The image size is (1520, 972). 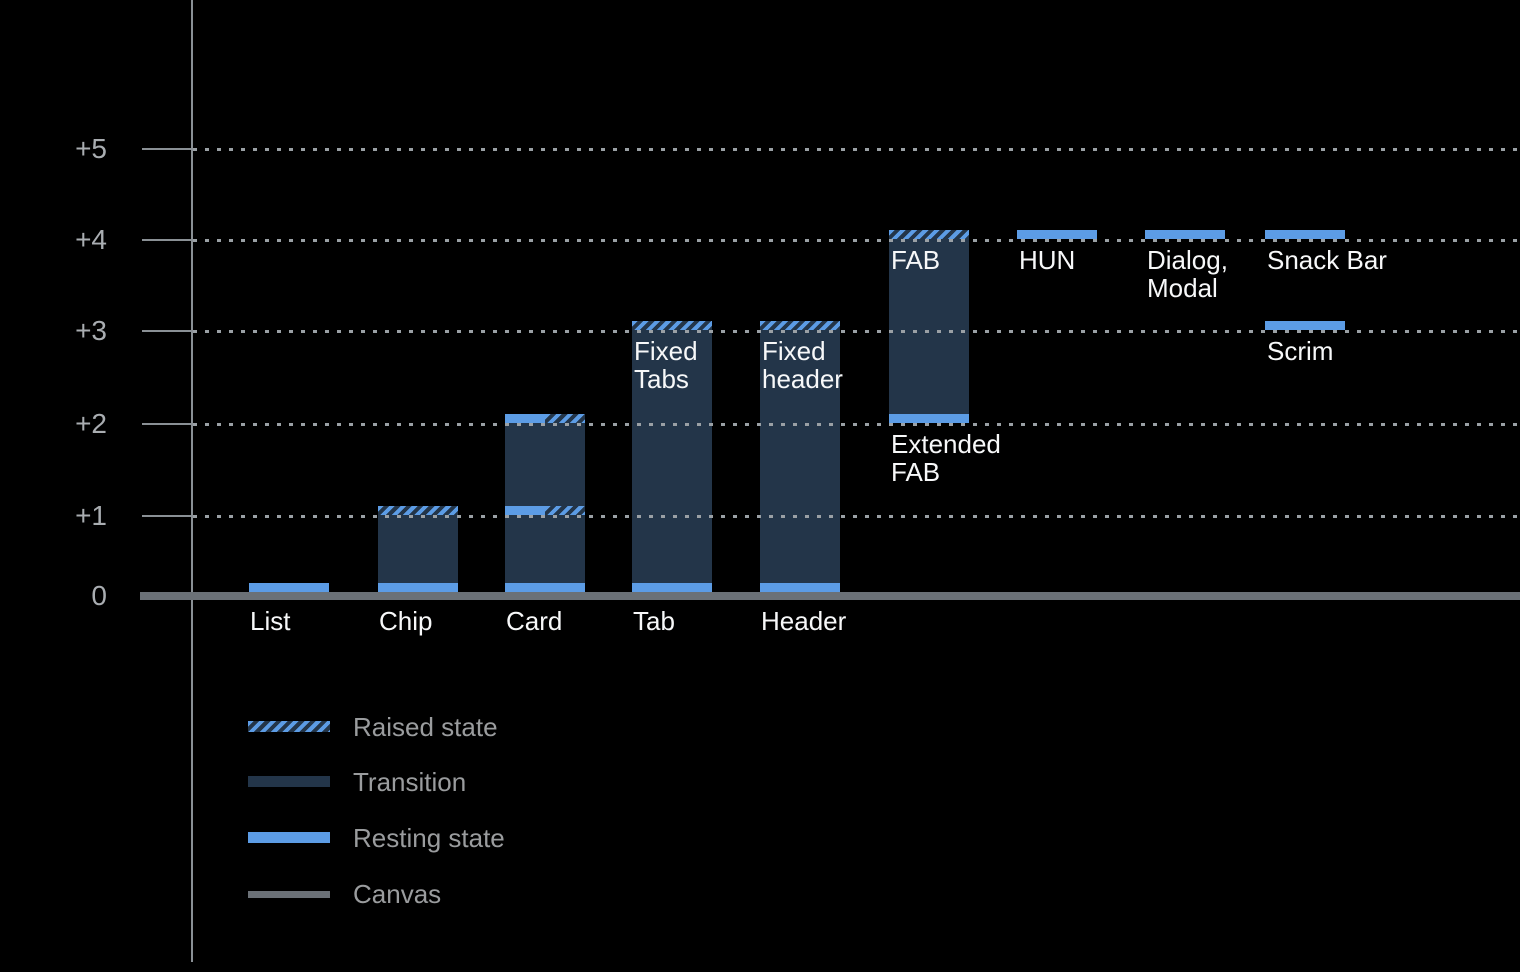 I want to click on bar-tab-raised-segment, so click(x=672, y=325).